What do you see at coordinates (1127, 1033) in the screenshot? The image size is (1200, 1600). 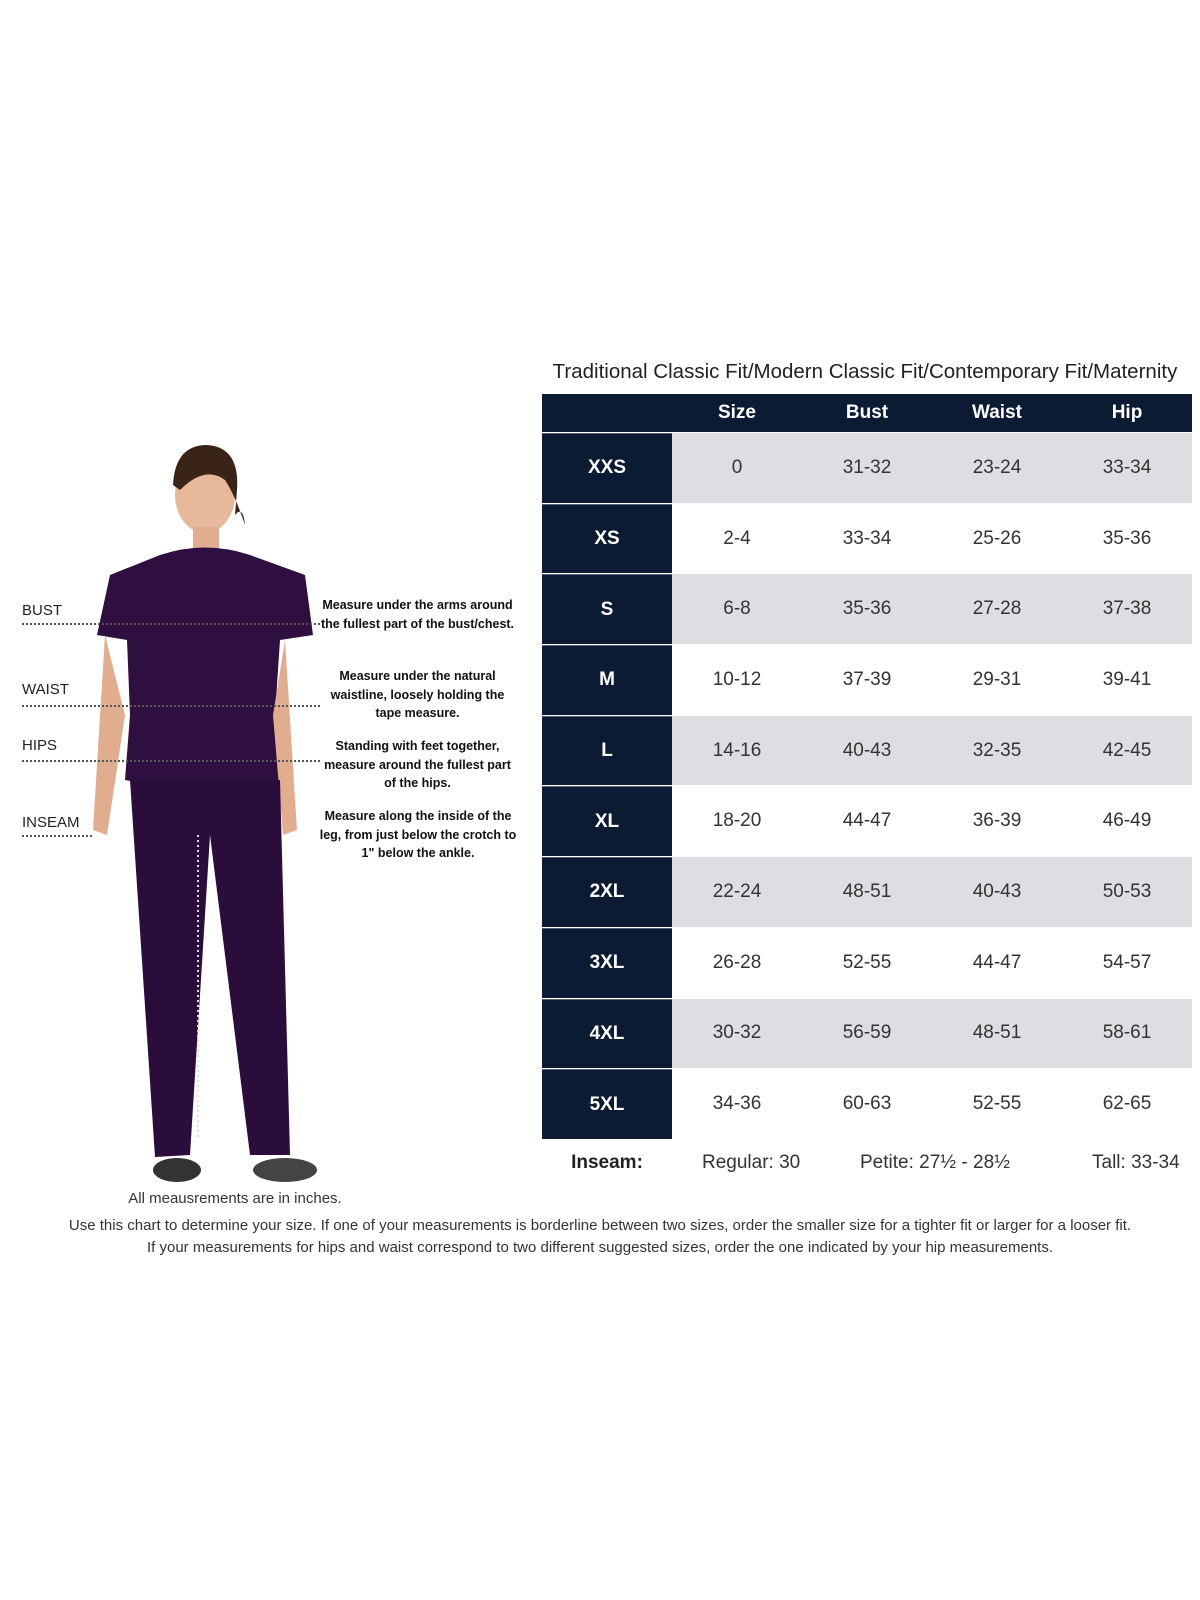 I see `hip-cell: 58-61` at bounding box center [1127, 1033].